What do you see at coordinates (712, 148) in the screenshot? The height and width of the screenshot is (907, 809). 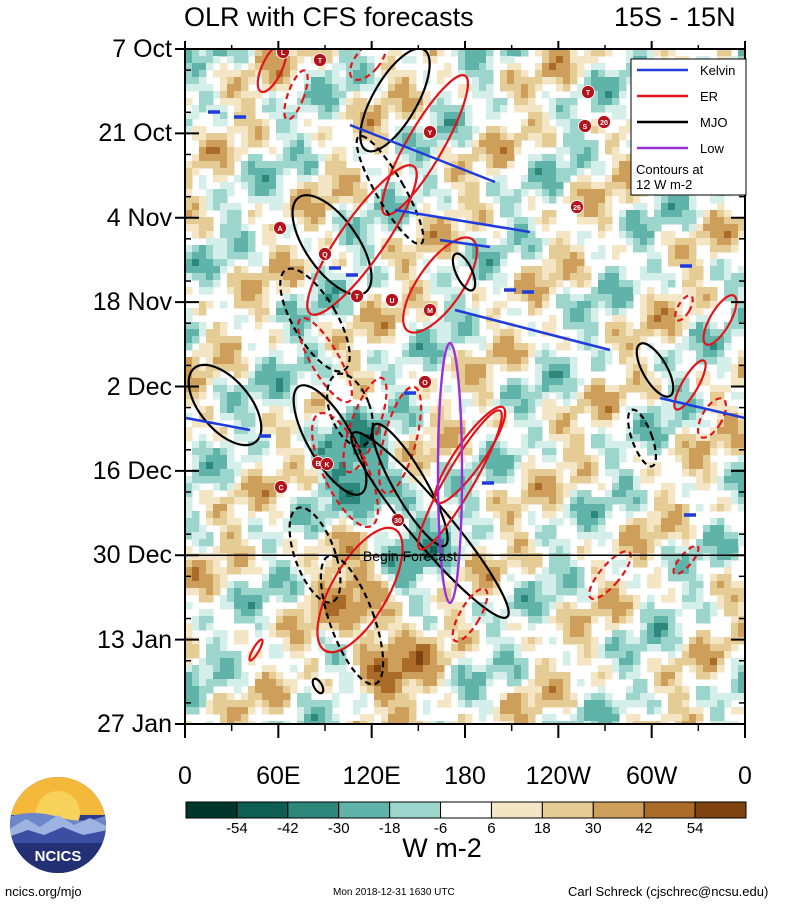 I see `legend-label-3: Low` at bounding box center [712, 148].